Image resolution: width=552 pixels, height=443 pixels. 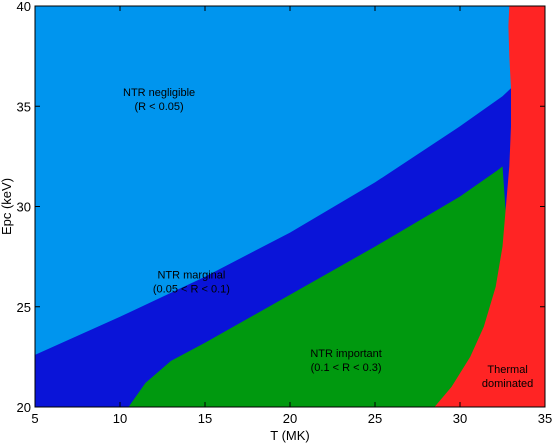 I want to click on x-tick-label: 5, so click(x=34, y=418).